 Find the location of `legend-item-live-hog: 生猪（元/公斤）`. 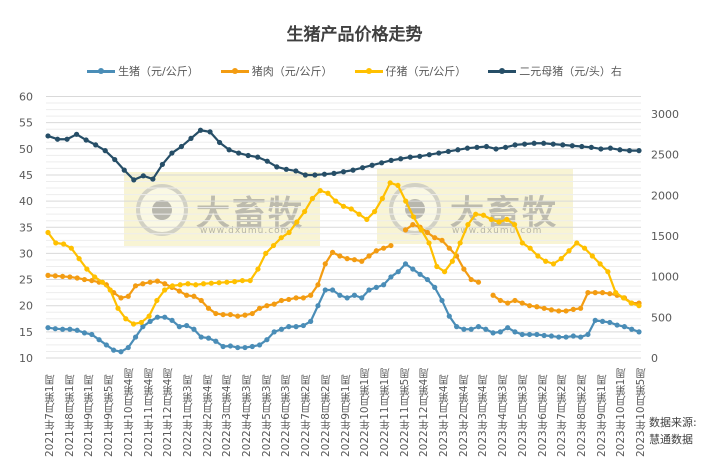

legend-item-live-hog: 生猪（元/公斤） is located at coordinates (143, 71).